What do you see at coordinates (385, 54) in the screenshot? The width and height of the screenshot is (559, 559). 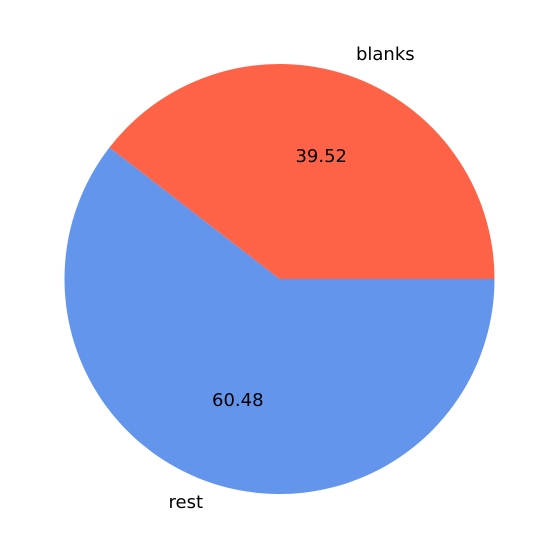 I see `slice-label-blanks: blanks` at bounding box center [385, 54].